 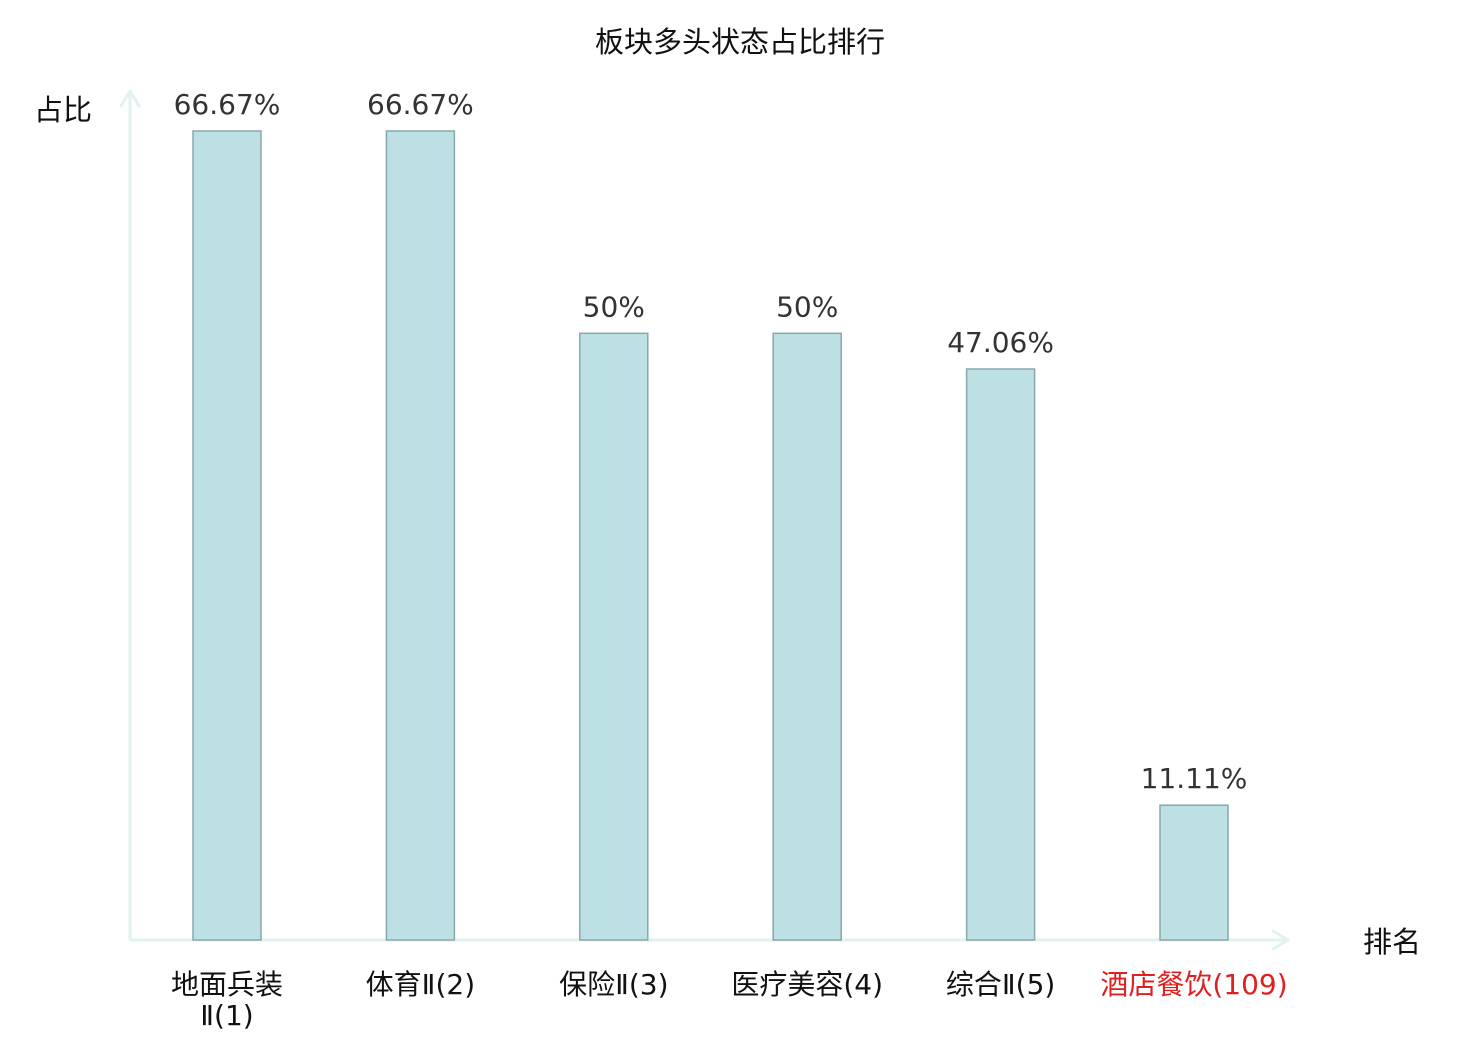 I want to click on x-tick-label-4: 医疗美容(4), so click(x=807, y=984).